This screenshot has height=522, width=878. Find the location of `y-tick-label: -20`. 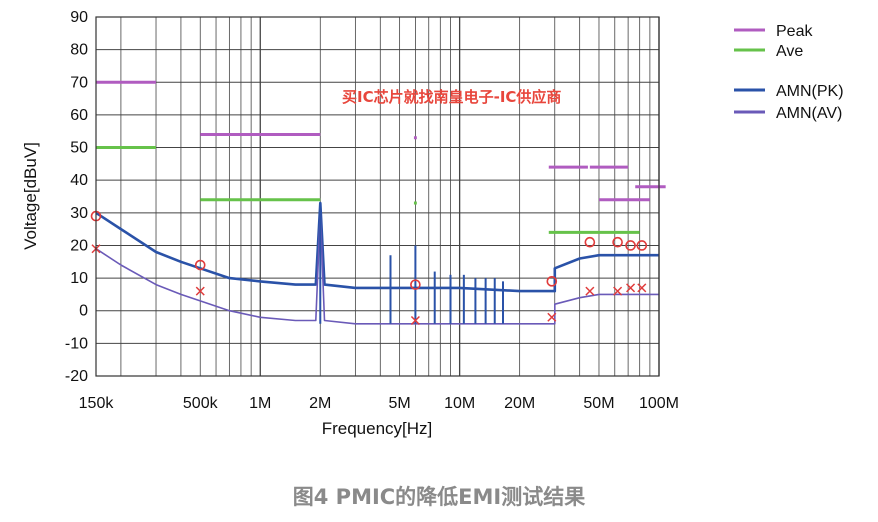

y-tick-label: -20 is located at coordinates (76, 376).